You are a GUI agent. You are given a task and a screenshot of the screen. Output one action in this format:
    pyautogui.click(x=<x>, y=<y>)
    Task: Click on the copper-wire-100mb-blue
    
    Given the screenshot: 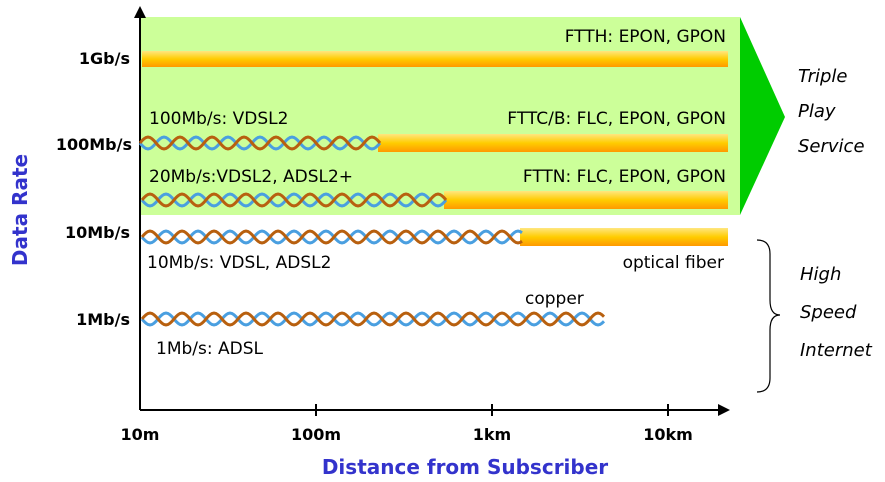 What is the action you would take?
    pyautogui.click(x=260, y=143)
    